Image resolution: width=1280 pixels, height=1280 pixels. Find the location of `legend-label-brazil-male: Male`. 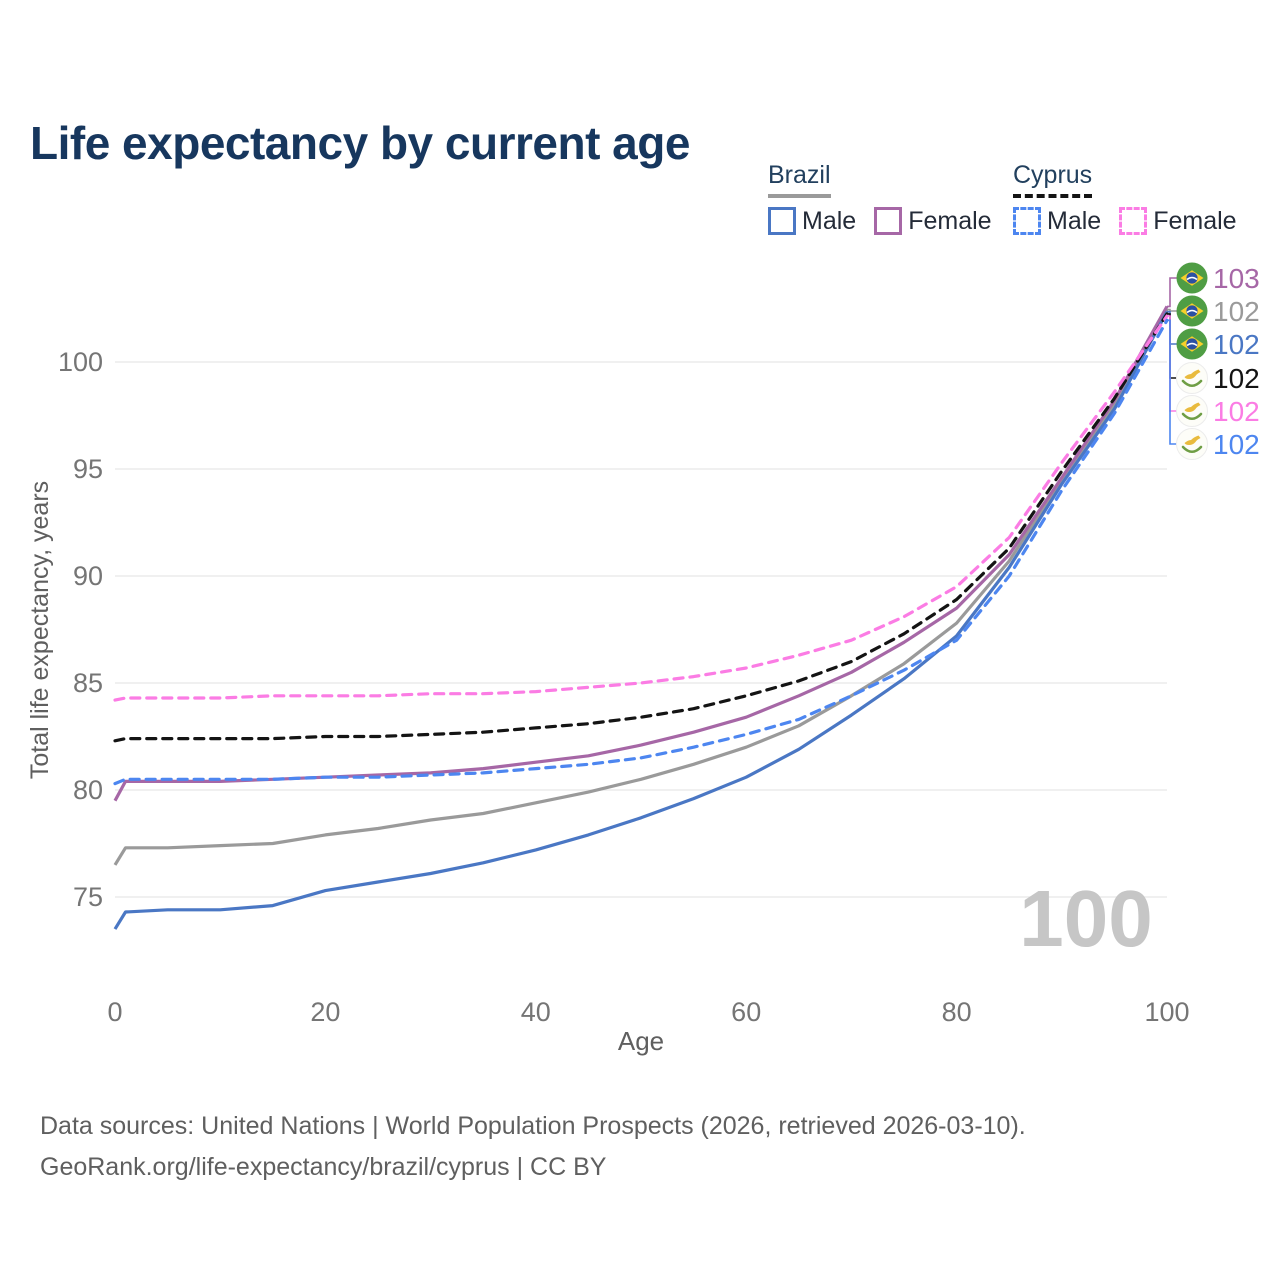

legend-label-brazil-male: Male is located at coordinates (829, 220).